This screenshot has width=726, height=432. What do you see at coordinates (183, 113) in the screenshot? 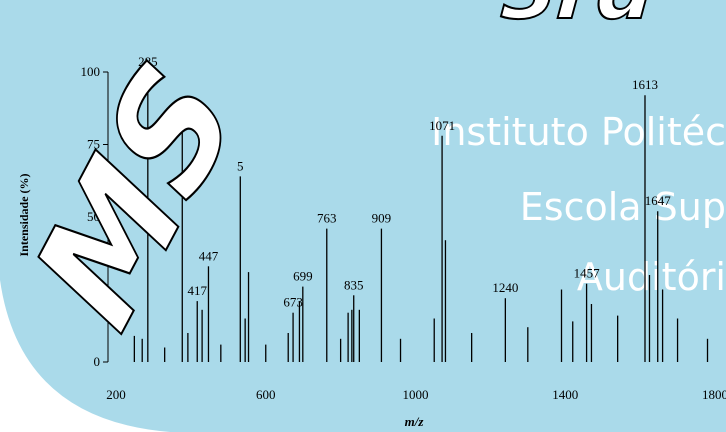
I see `peak-label: 377` at bounding box center [183, 113].